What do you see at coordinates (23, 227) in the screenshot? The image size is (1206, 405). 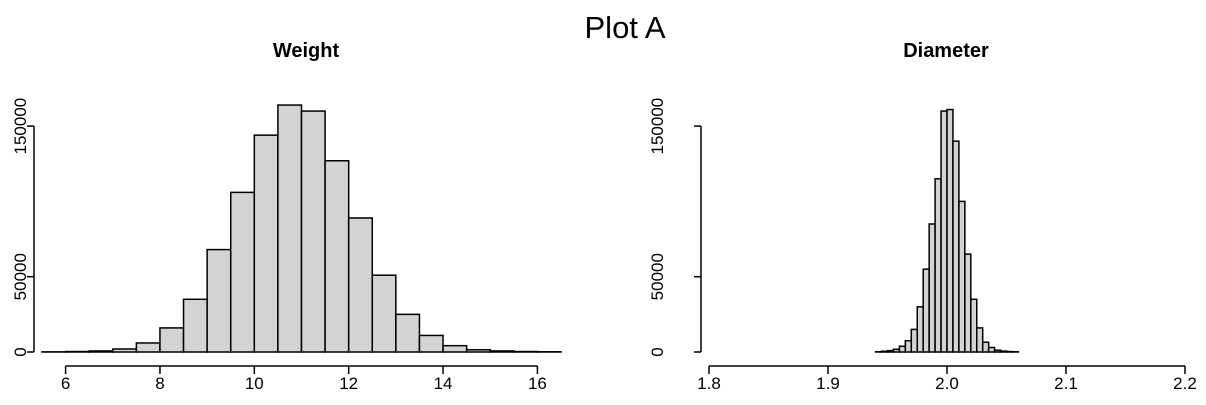 I see `weight-y-axis: 0 50000 150000` at bounding box center [23, 227].